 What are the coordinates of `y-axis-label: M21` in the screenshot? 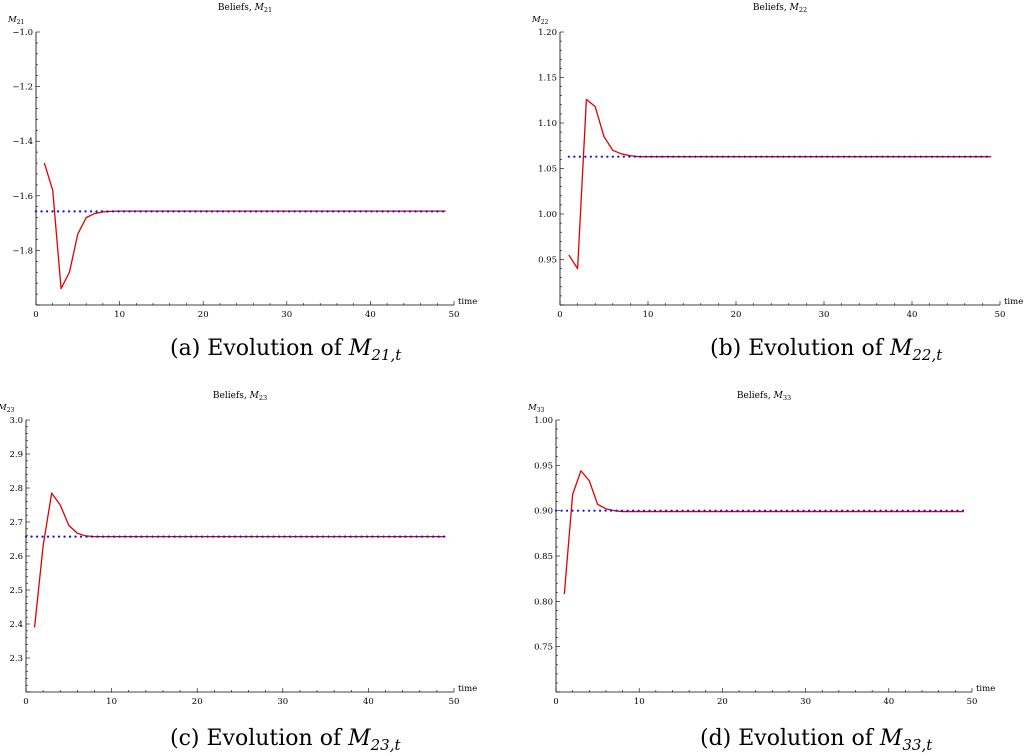 It's located at (15, 20).